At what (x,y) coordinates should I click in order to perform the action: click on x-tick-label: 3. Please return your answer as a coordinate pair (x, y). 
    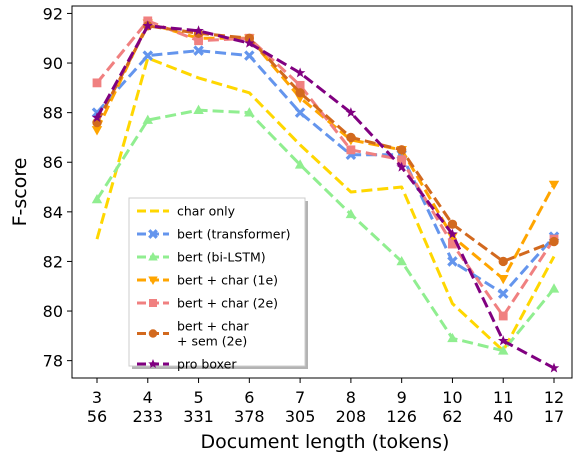
    Looking at the image, I should click on (97, 397).